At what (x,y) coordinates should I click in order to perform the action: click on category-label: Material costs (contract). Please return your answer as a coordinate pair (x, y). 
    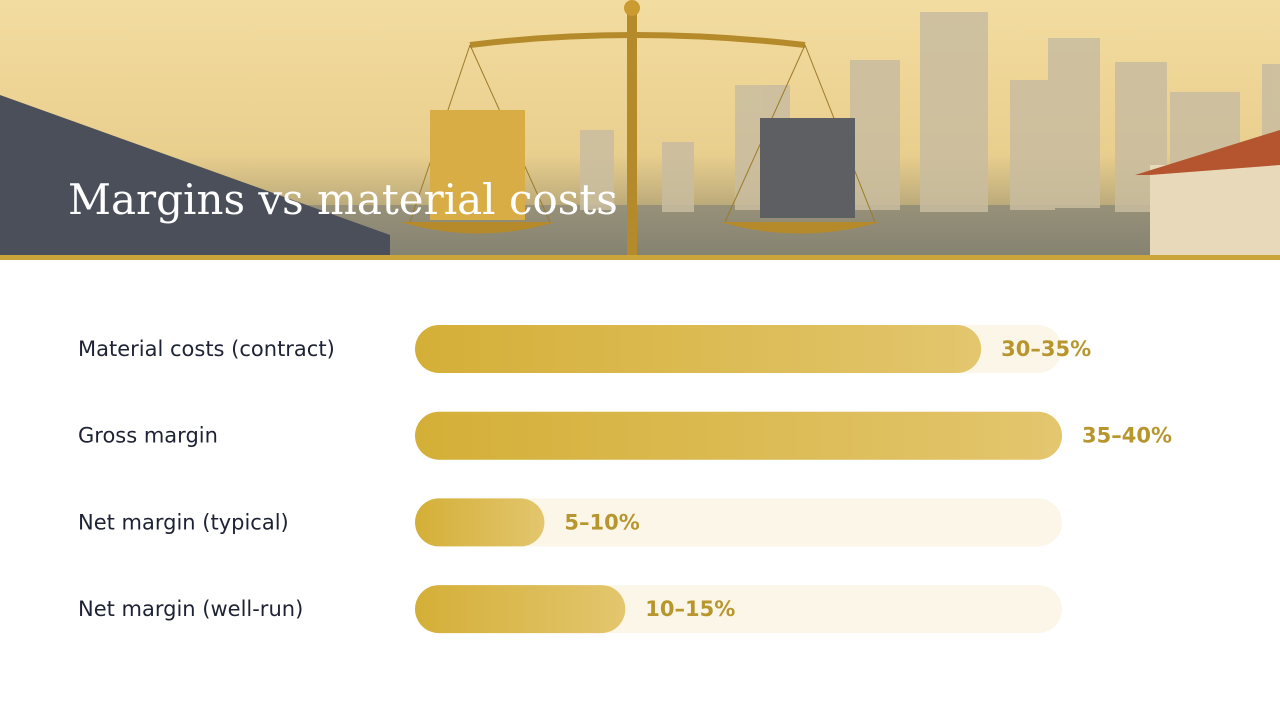
    Looking at the image, I should click on (206, 349).